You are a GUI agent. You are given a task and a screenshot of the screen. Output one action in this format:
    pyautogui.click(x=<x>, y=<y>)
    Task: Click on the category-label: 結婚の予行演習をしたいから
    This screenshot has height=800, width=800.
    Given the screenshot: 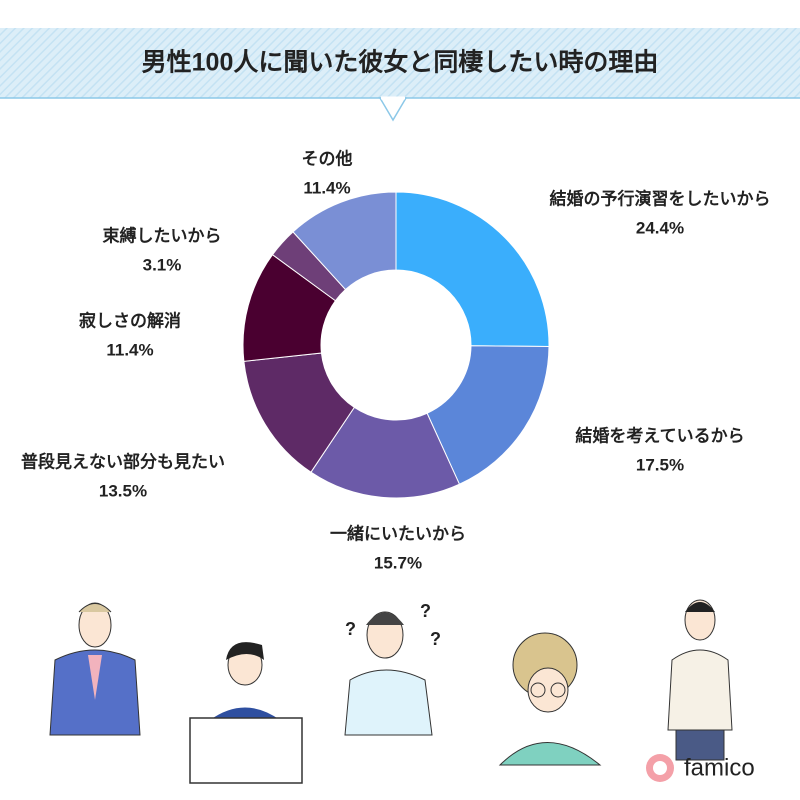 What is the action you would take?
    pyautogui.click(x=660, y=198)
    